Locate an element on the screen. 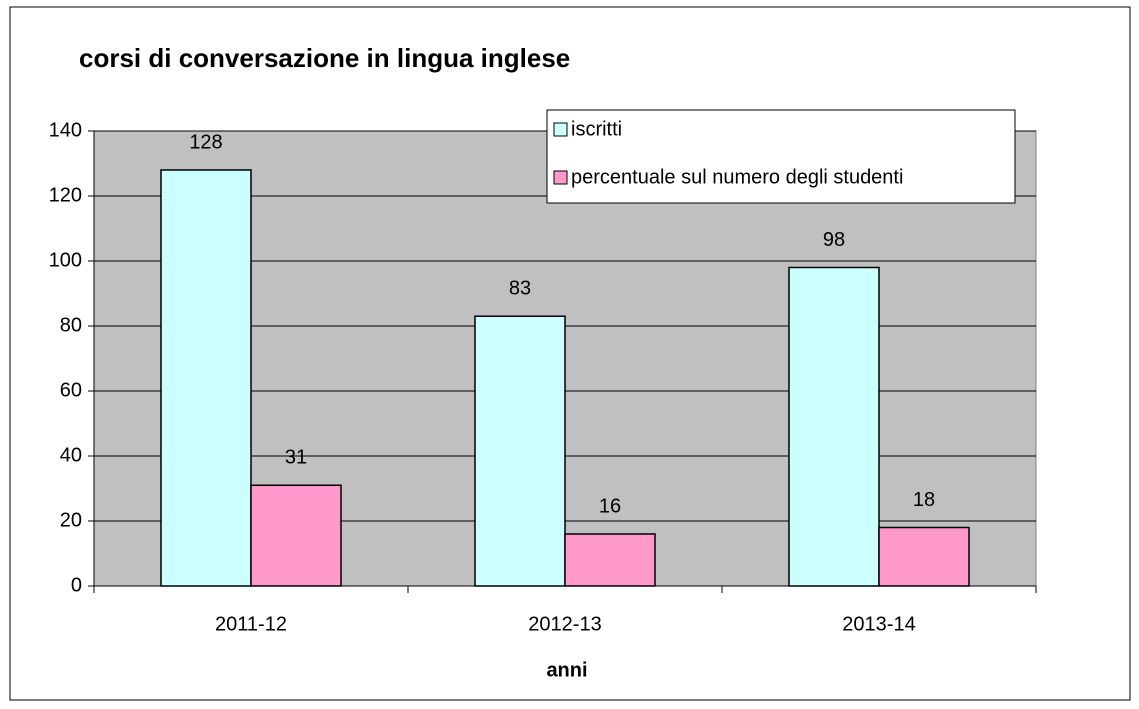 Image resolution: width=1139 pixels, height=709 pixels. x-tick-label: 2013-14 is located at coordinates (878, 624).